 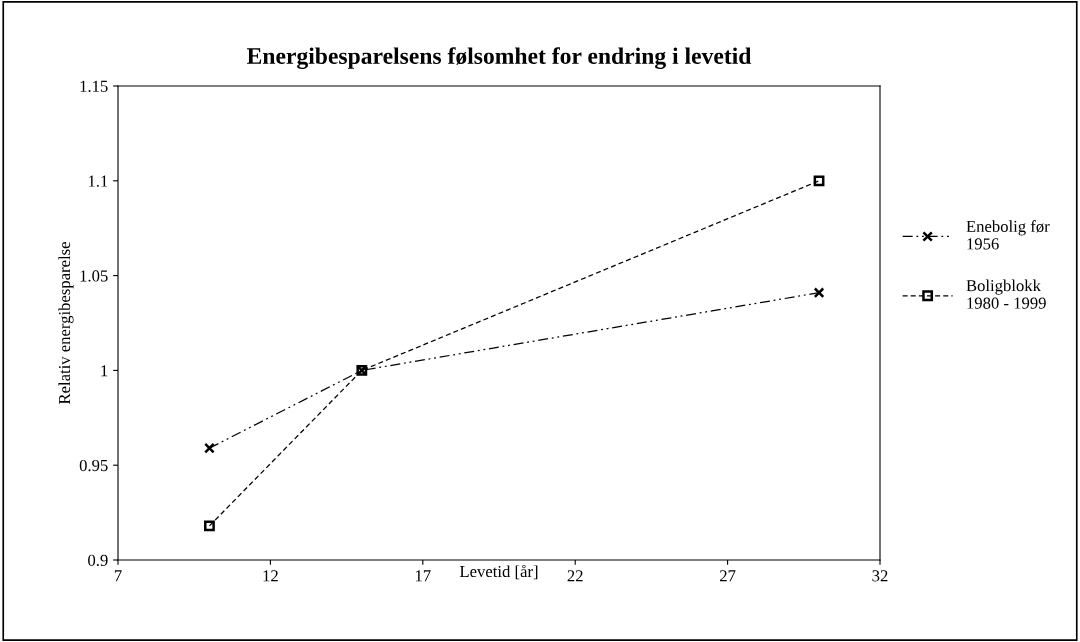 I want to click on y-tick-label: 0.9, so click(x=98, y=560).